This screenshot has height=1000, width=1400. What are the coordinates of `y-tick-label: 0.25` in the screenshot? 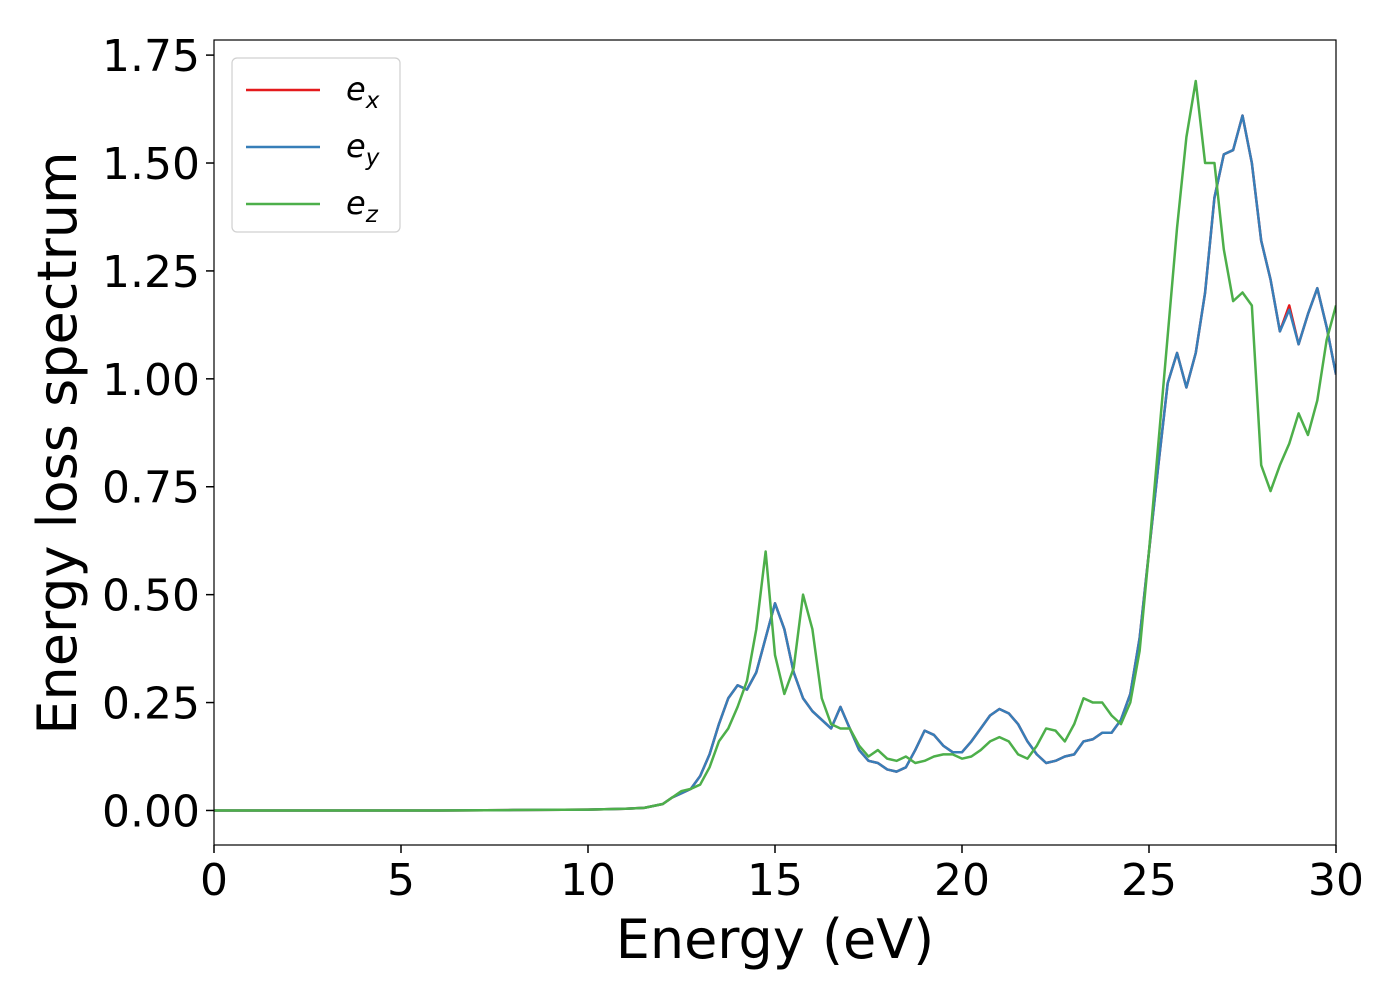 It's located at (151, 704).